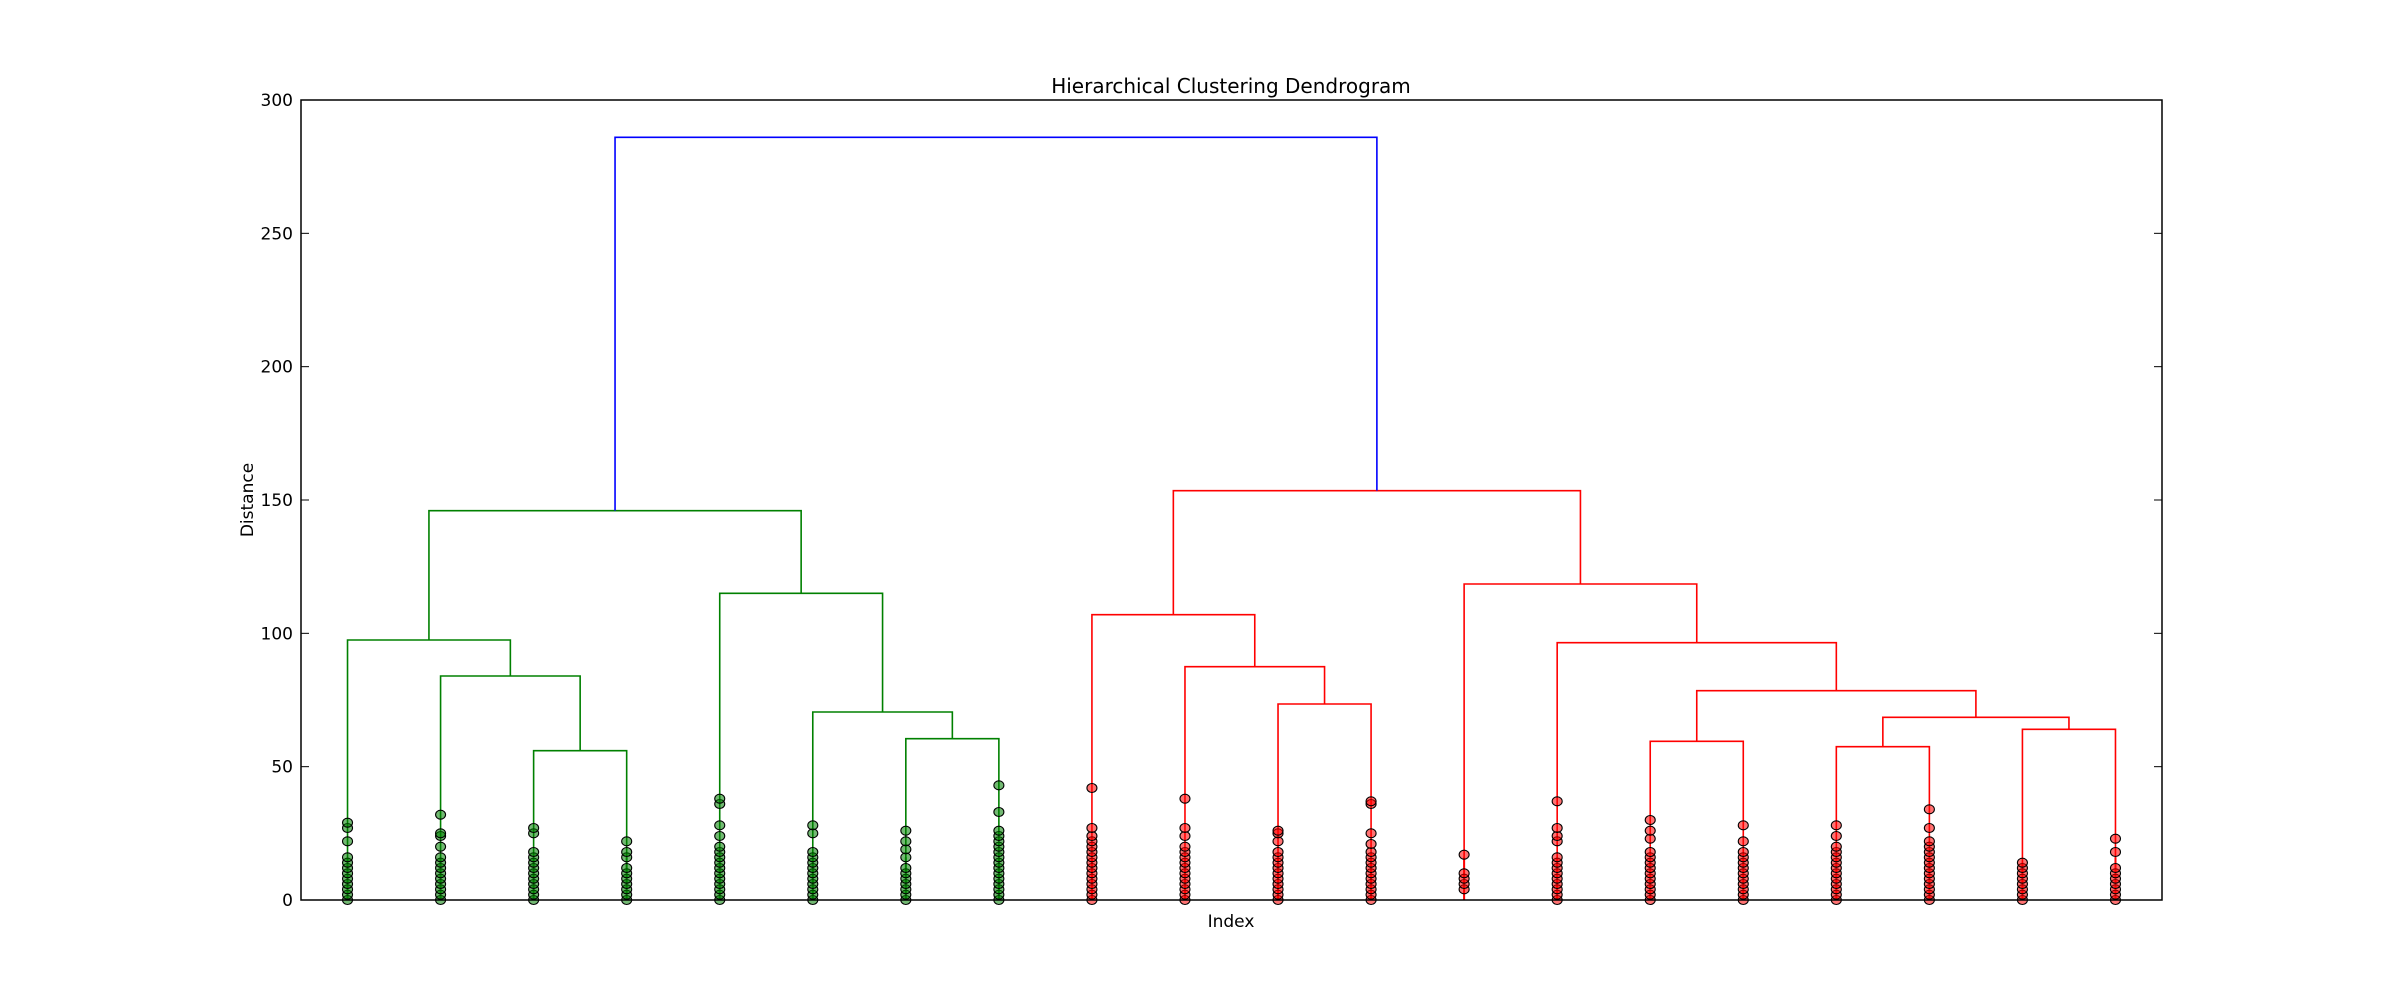 The width and height of the screenshot is (2395, 997). Describe the element at coordinates (429, 769) in the screenshot. I see `dendrogram-link-g3` at that location.